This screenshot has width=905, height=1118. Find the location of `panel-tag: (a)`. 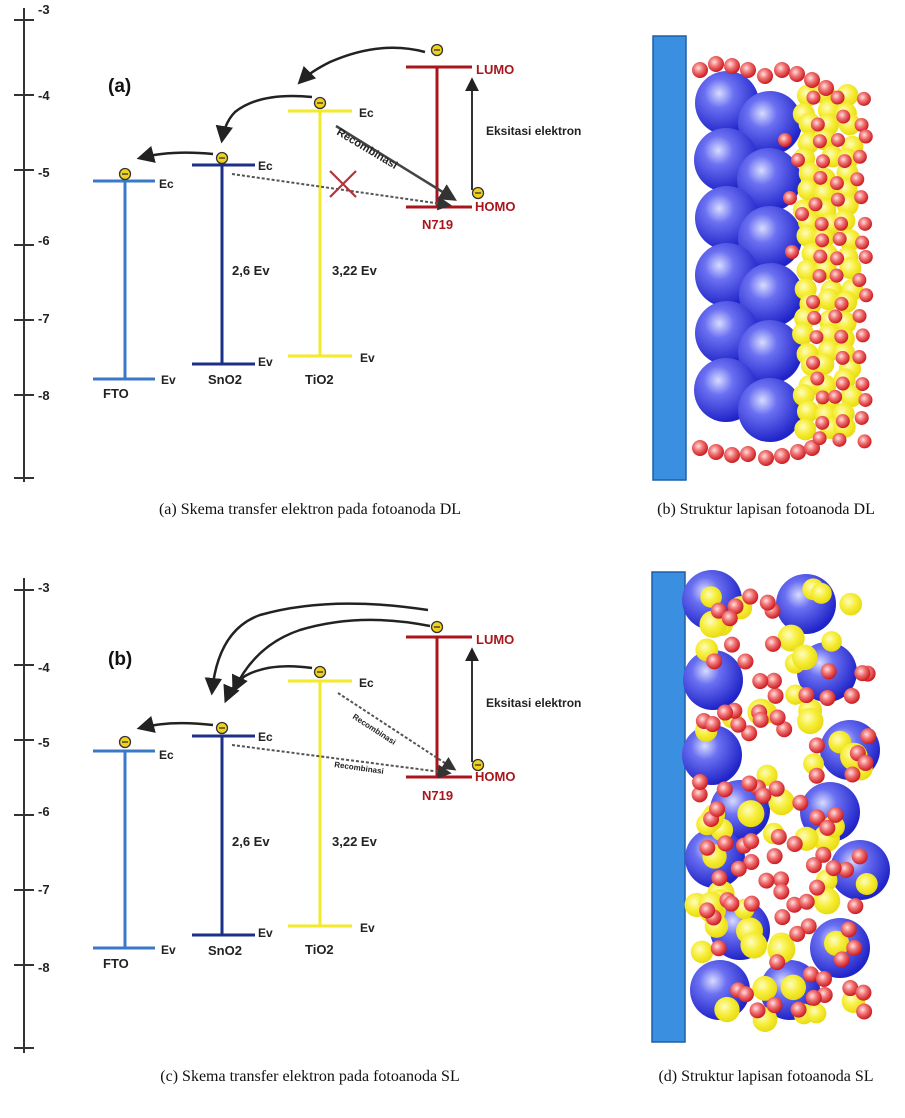

panel-tag: (a) is located at coordinates (119, 86).